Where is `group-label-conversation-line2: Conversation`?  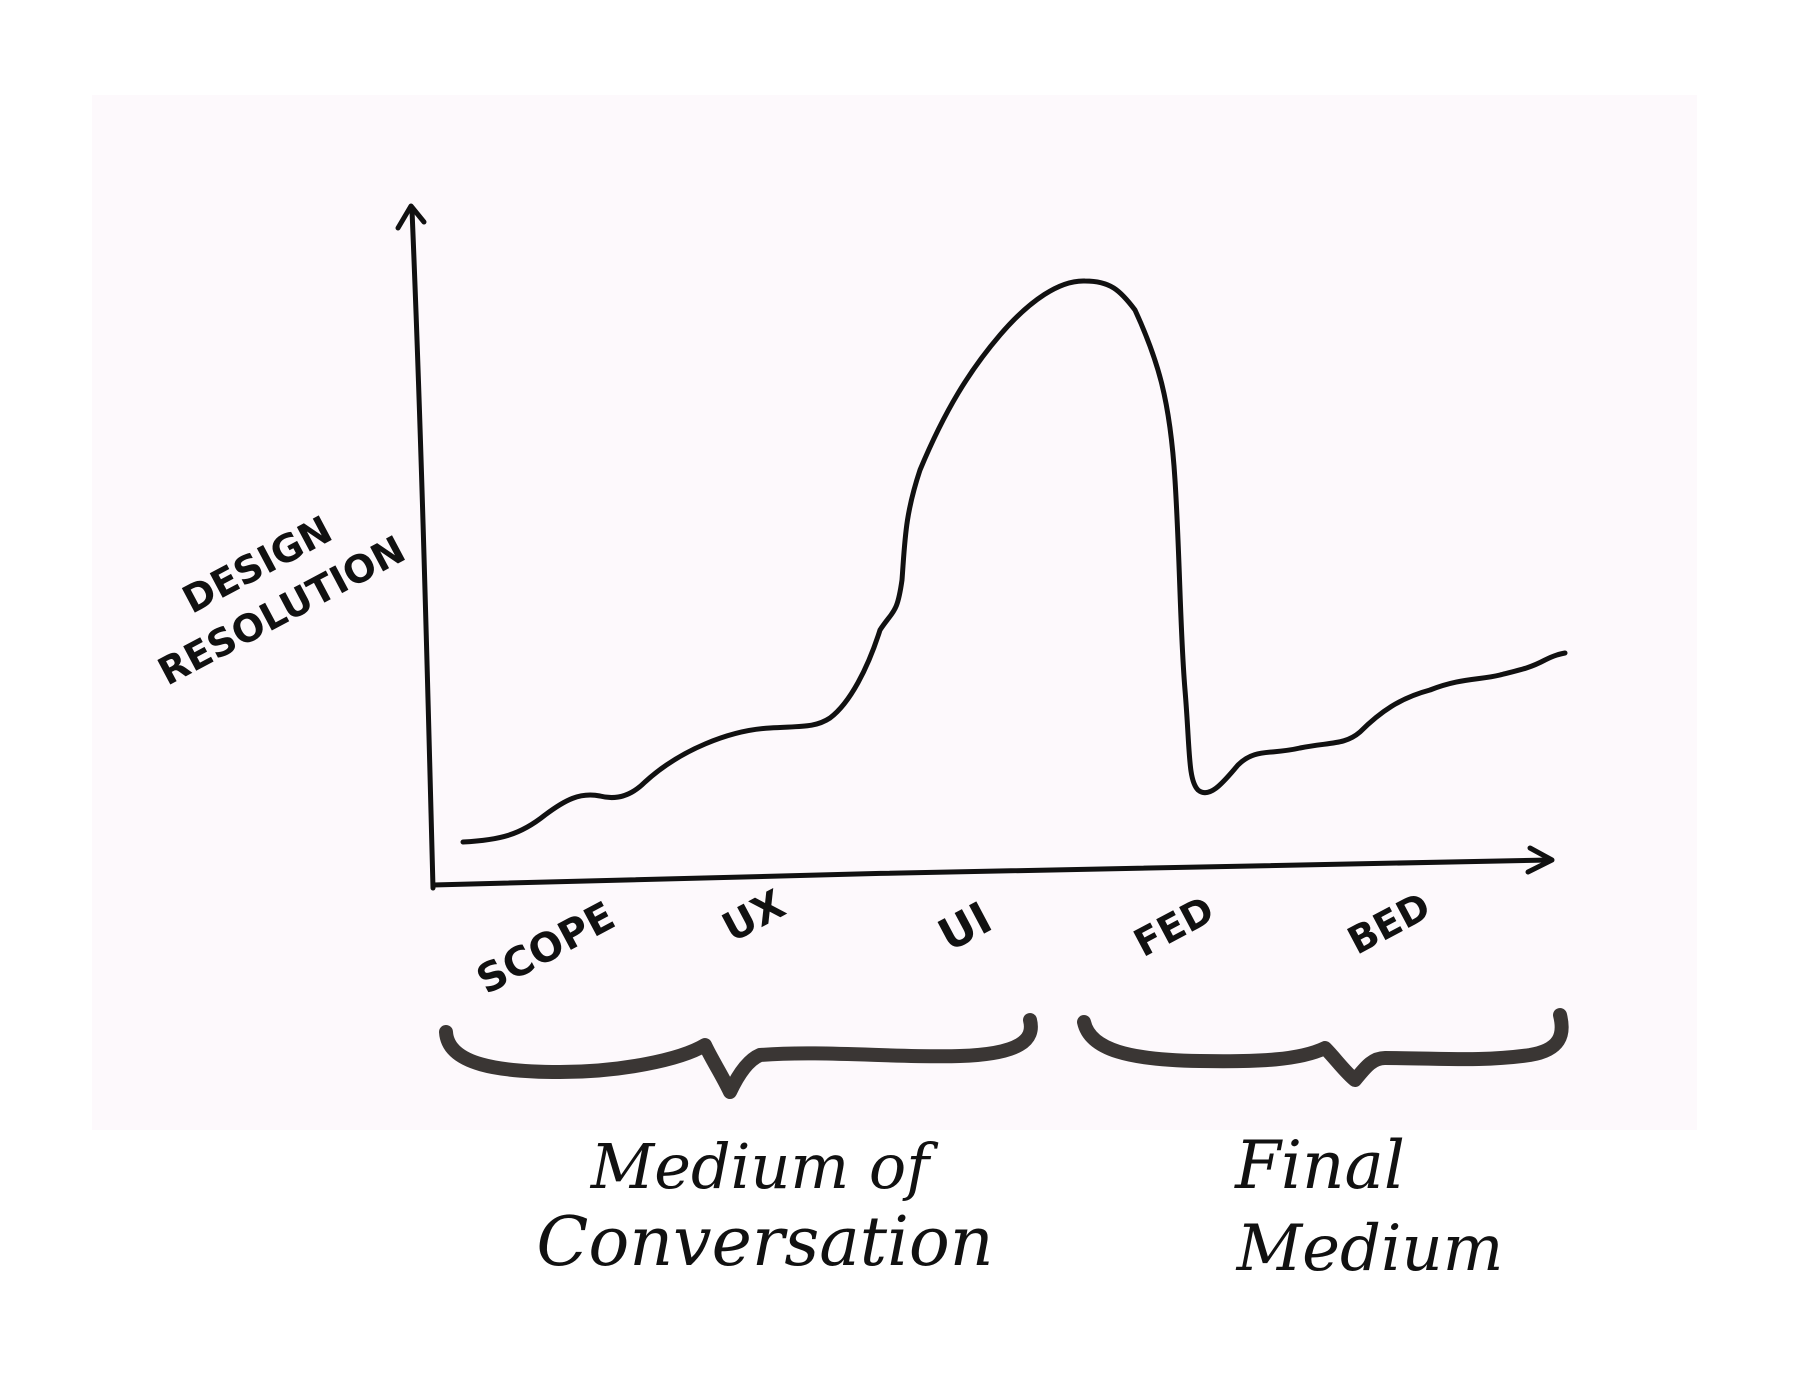
group-label-conversation-line2: Conversation is located at coordinates (764, 1242).